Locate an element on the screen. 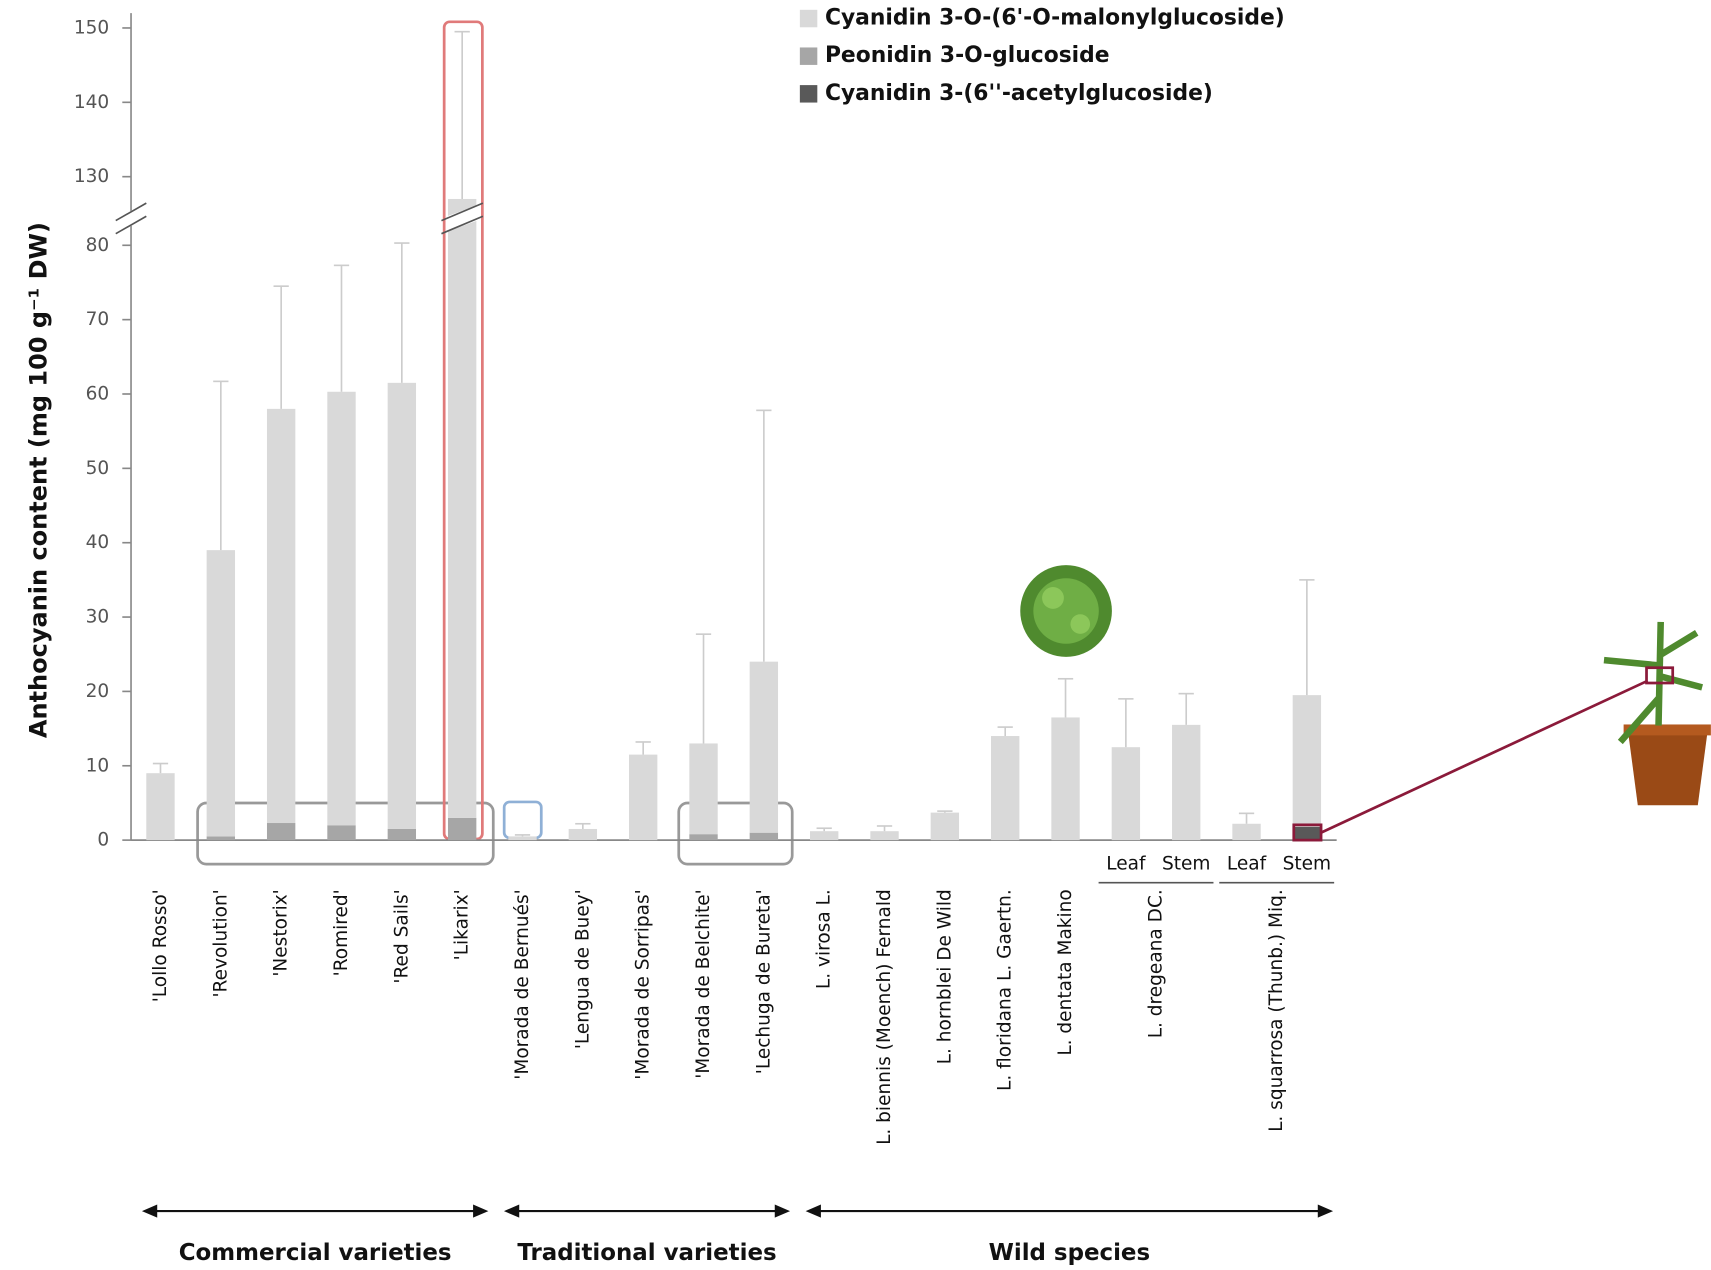  x-tick-label: 'Red Sails' is located at coordinates (401, 936).